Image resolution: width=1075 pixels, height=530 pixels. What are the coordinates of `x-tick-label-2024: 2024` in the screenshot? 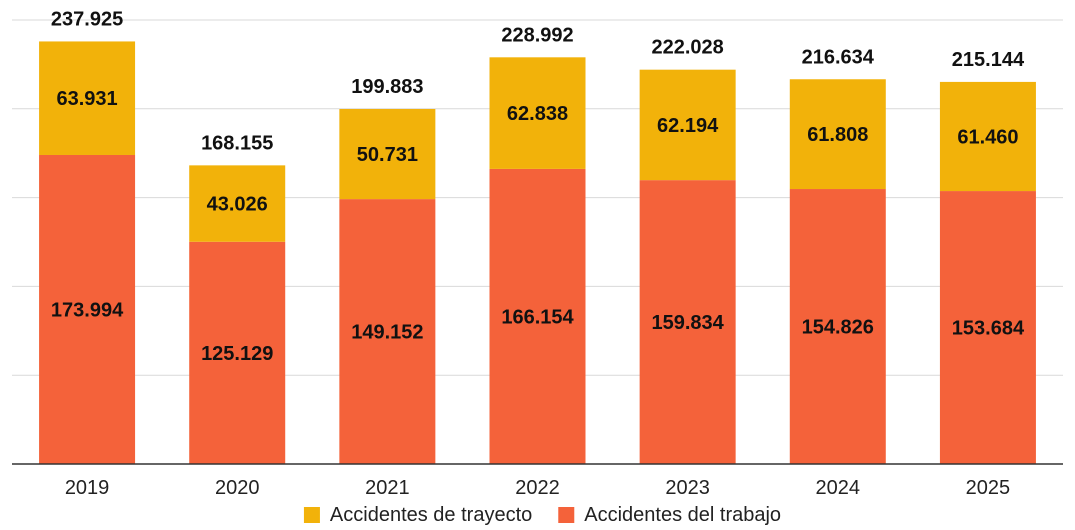 It's located at (838, 488).